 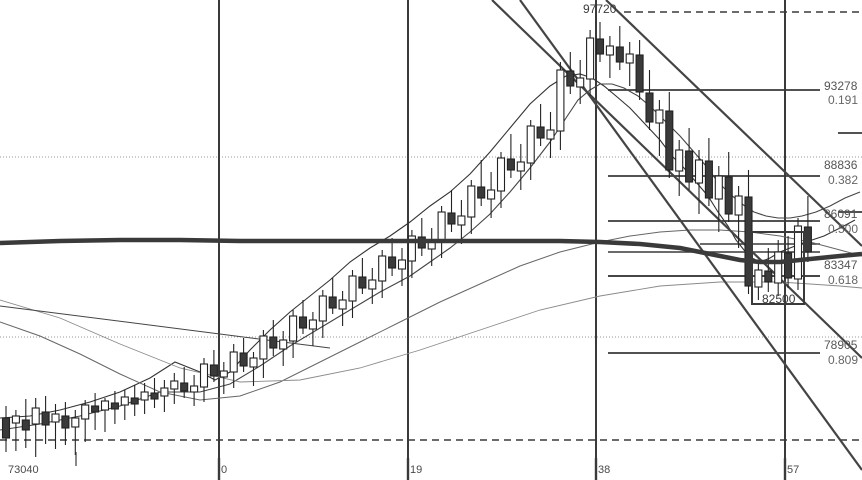 What do you see at coordinates (841, 214) in the screenshot?
I see `price-level-label-86091: 86091` at bounding box center [841, 214].